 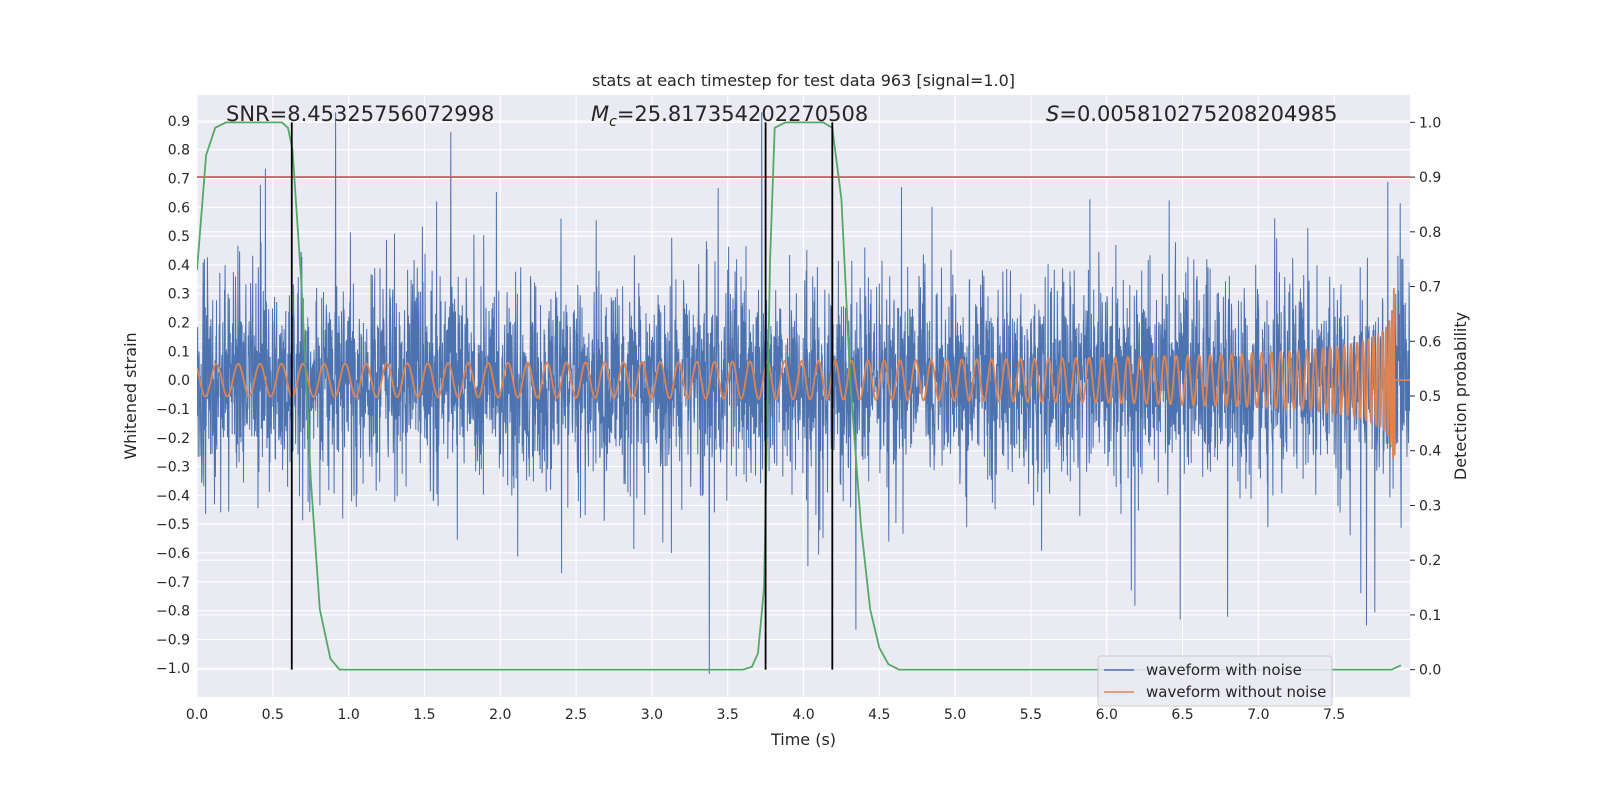 What do you see at coordinates (1430, 123) in the screenshot?
I see `y-right-tick-label-0: 1.0` at bounding box center [1430, 123].